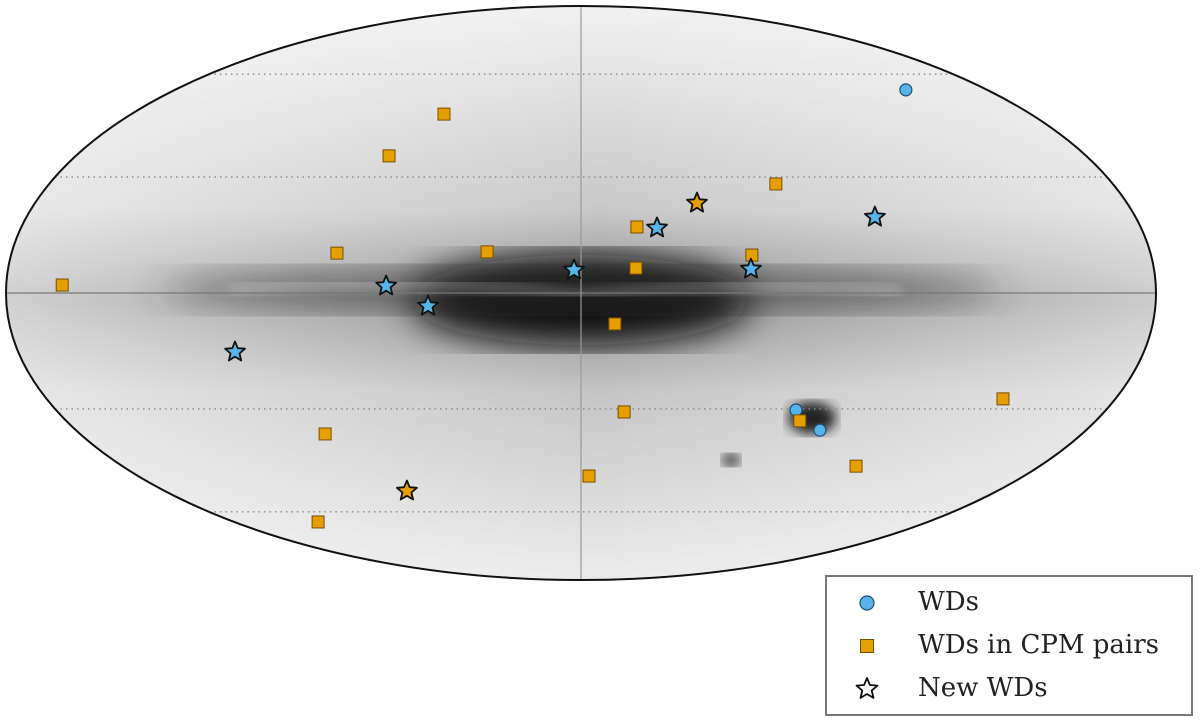 The width and height of the screenshot is (1200, 722). Describe the element at coordinates (1038, 645) in the screenshot. I see `legend-label: WDs in CPM pairs` at that location.